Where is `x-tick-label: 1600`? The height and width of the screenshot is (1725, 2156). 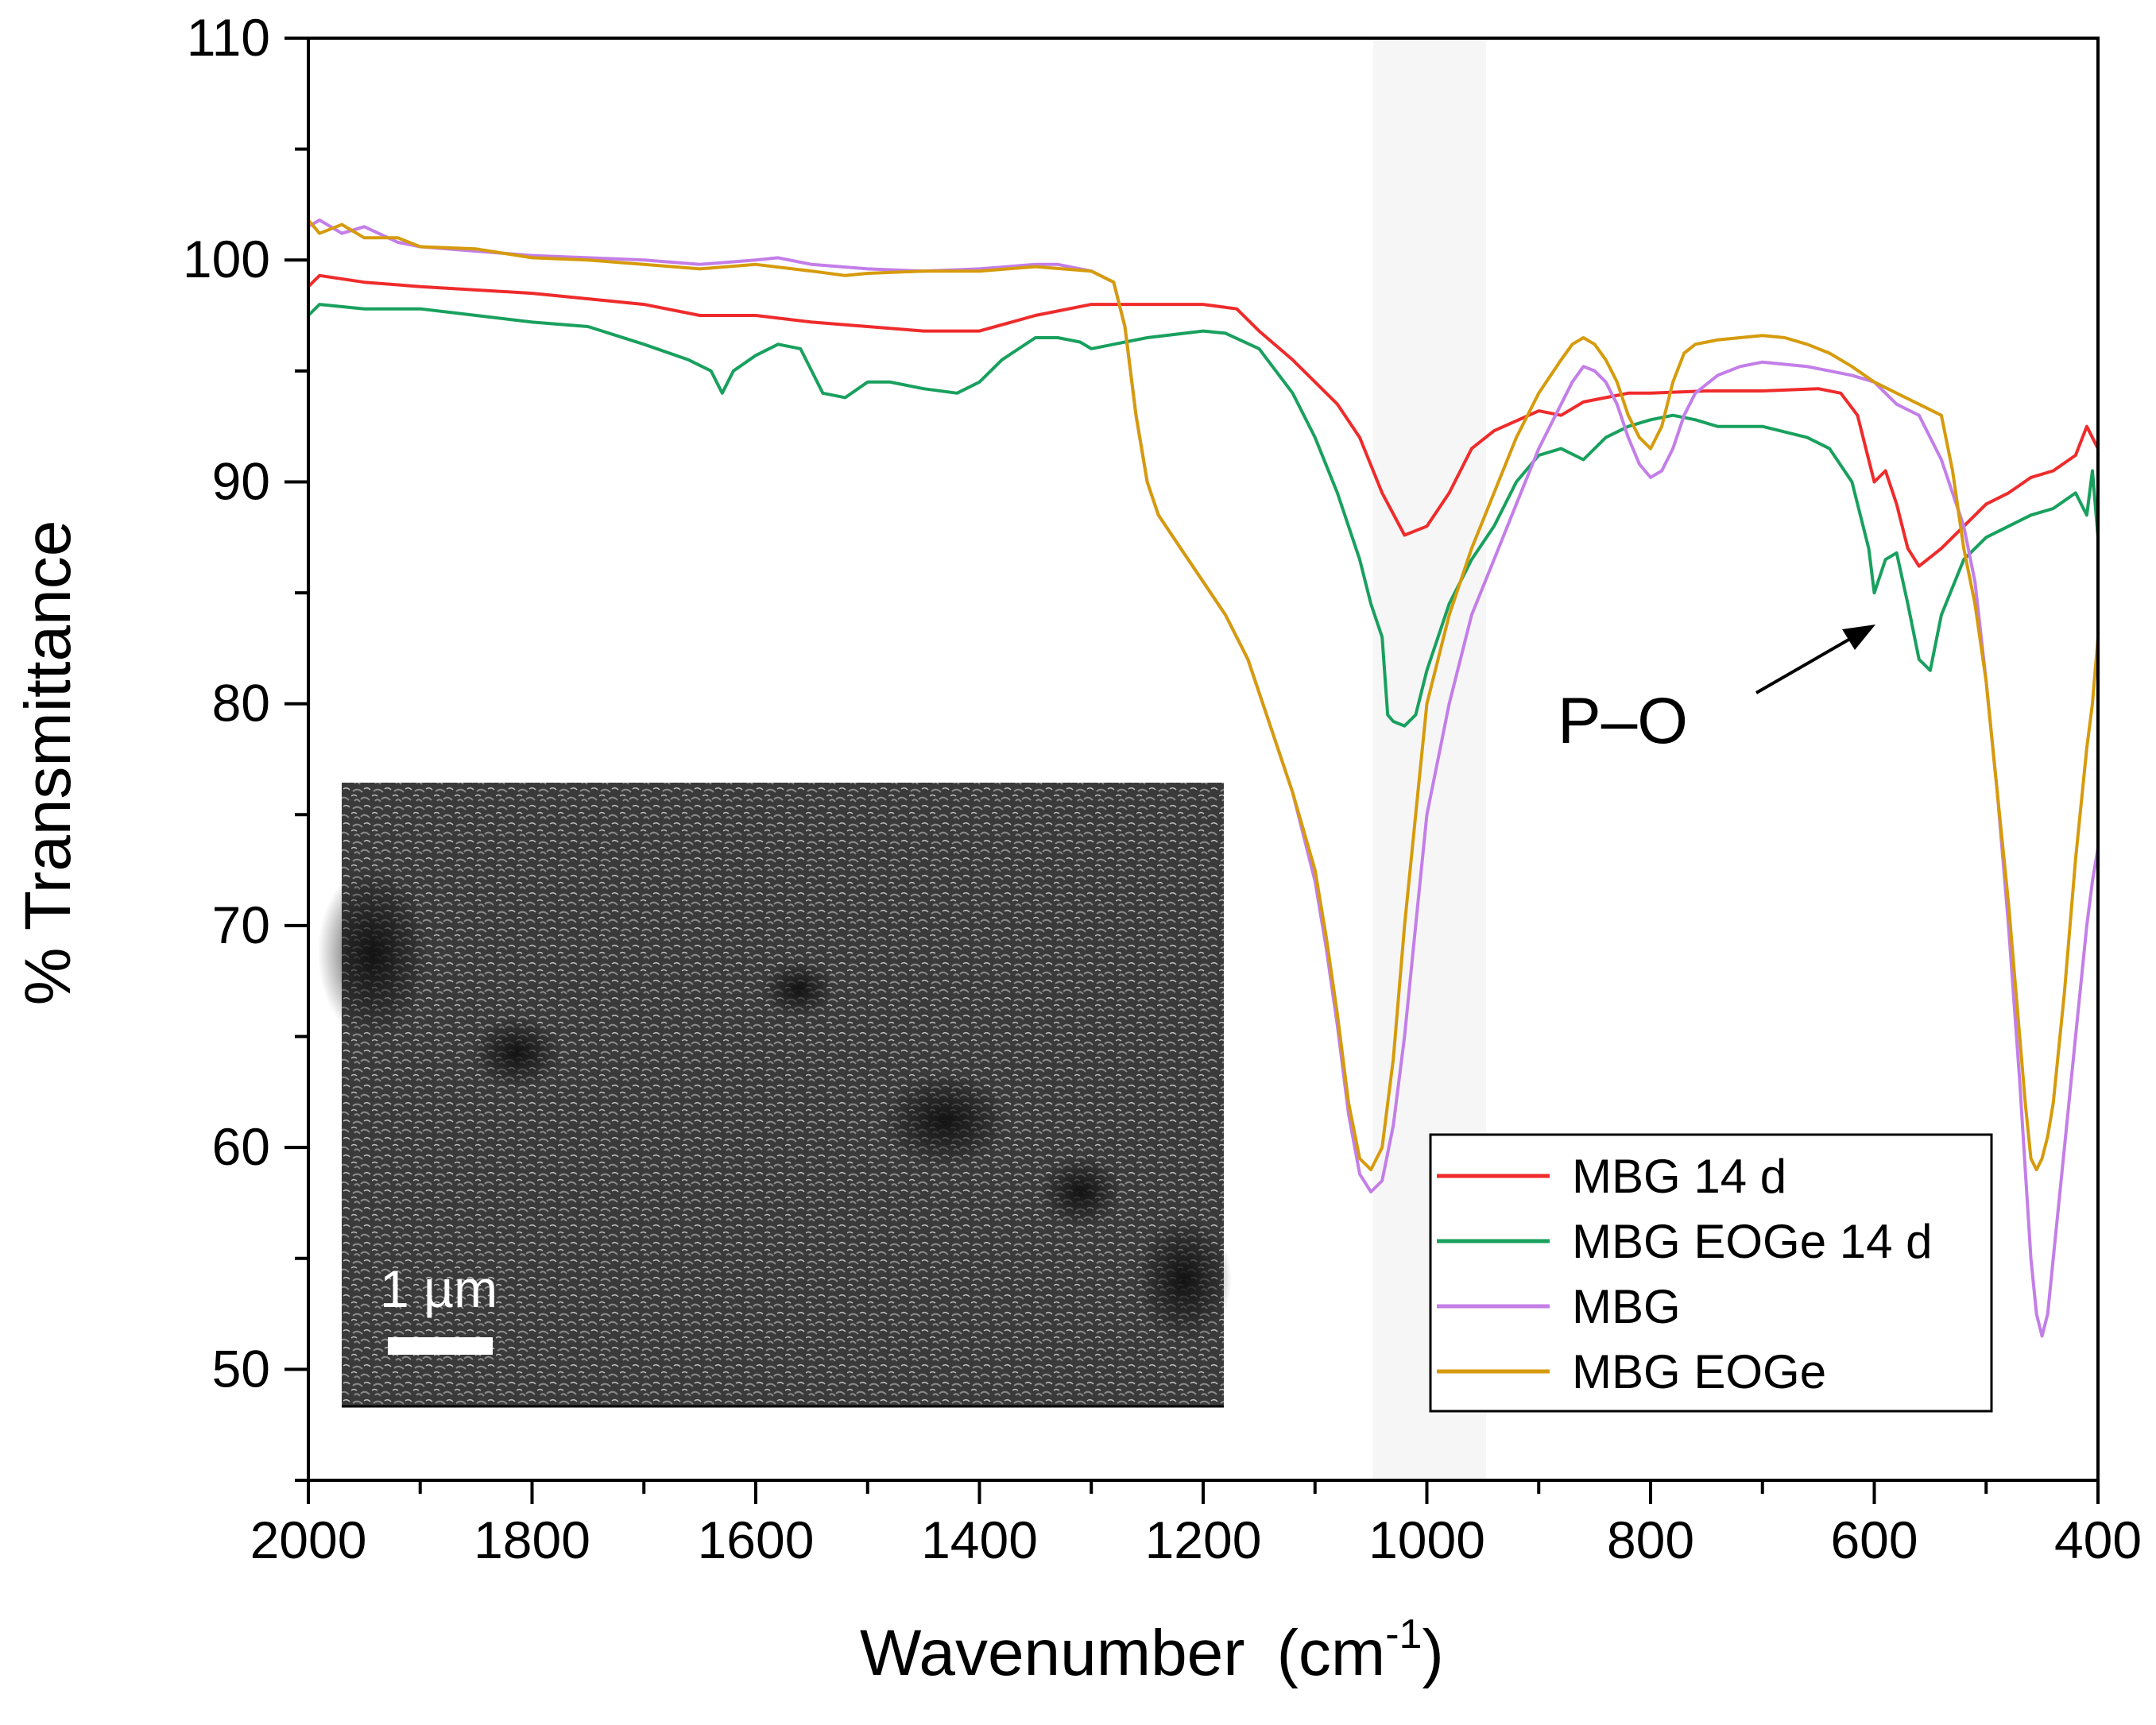 x-tick-label: 1600 is located at coordinates (756, 1539).